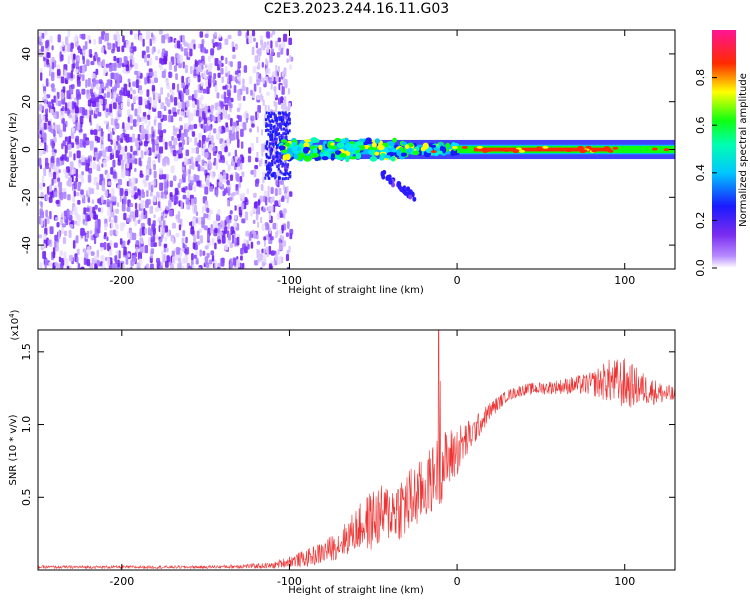 Image resolution: width=750 pixels, height=600 pixels. What do you see at coordinates (410, 192) in the screenshot?
I see `branch-blob` at bounding box center [410, 192].